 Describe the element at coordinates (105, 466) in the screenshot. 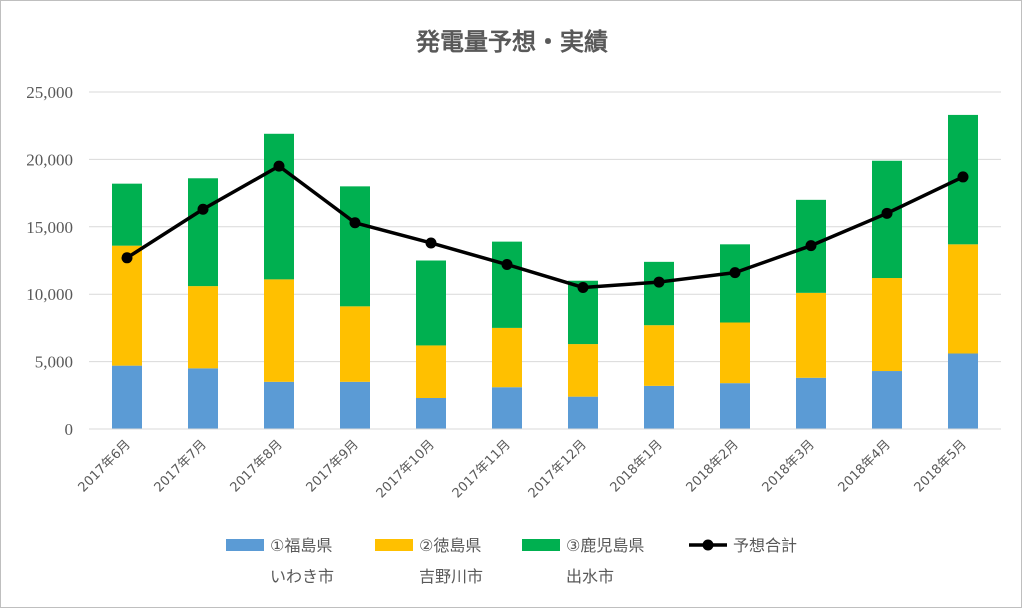

I see `x-tick-label: 2017年6月` at that location.